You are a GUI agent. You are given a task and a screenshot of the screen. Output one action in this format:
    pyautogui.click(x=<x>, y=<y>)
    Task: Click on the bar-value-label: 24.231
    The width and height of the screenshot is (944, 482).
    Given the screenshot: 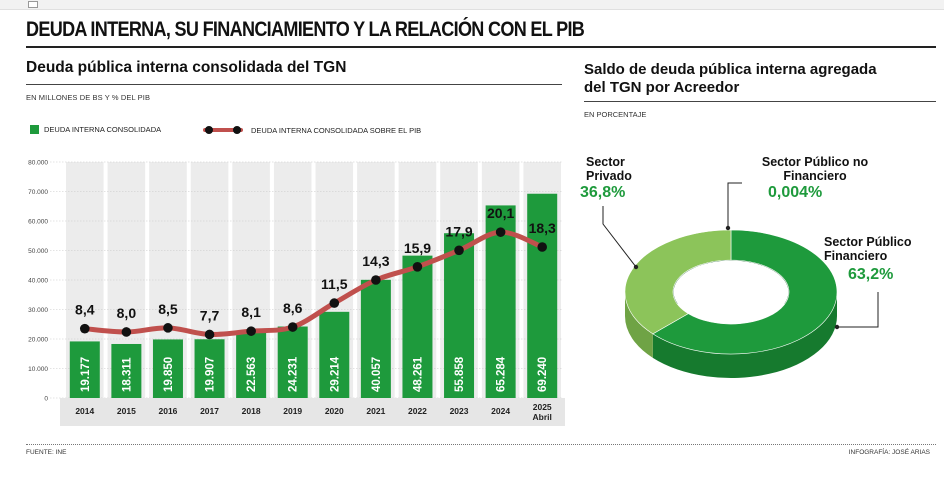 What is the action you would take?
    pyautogui.click(x=294, y=374)
    